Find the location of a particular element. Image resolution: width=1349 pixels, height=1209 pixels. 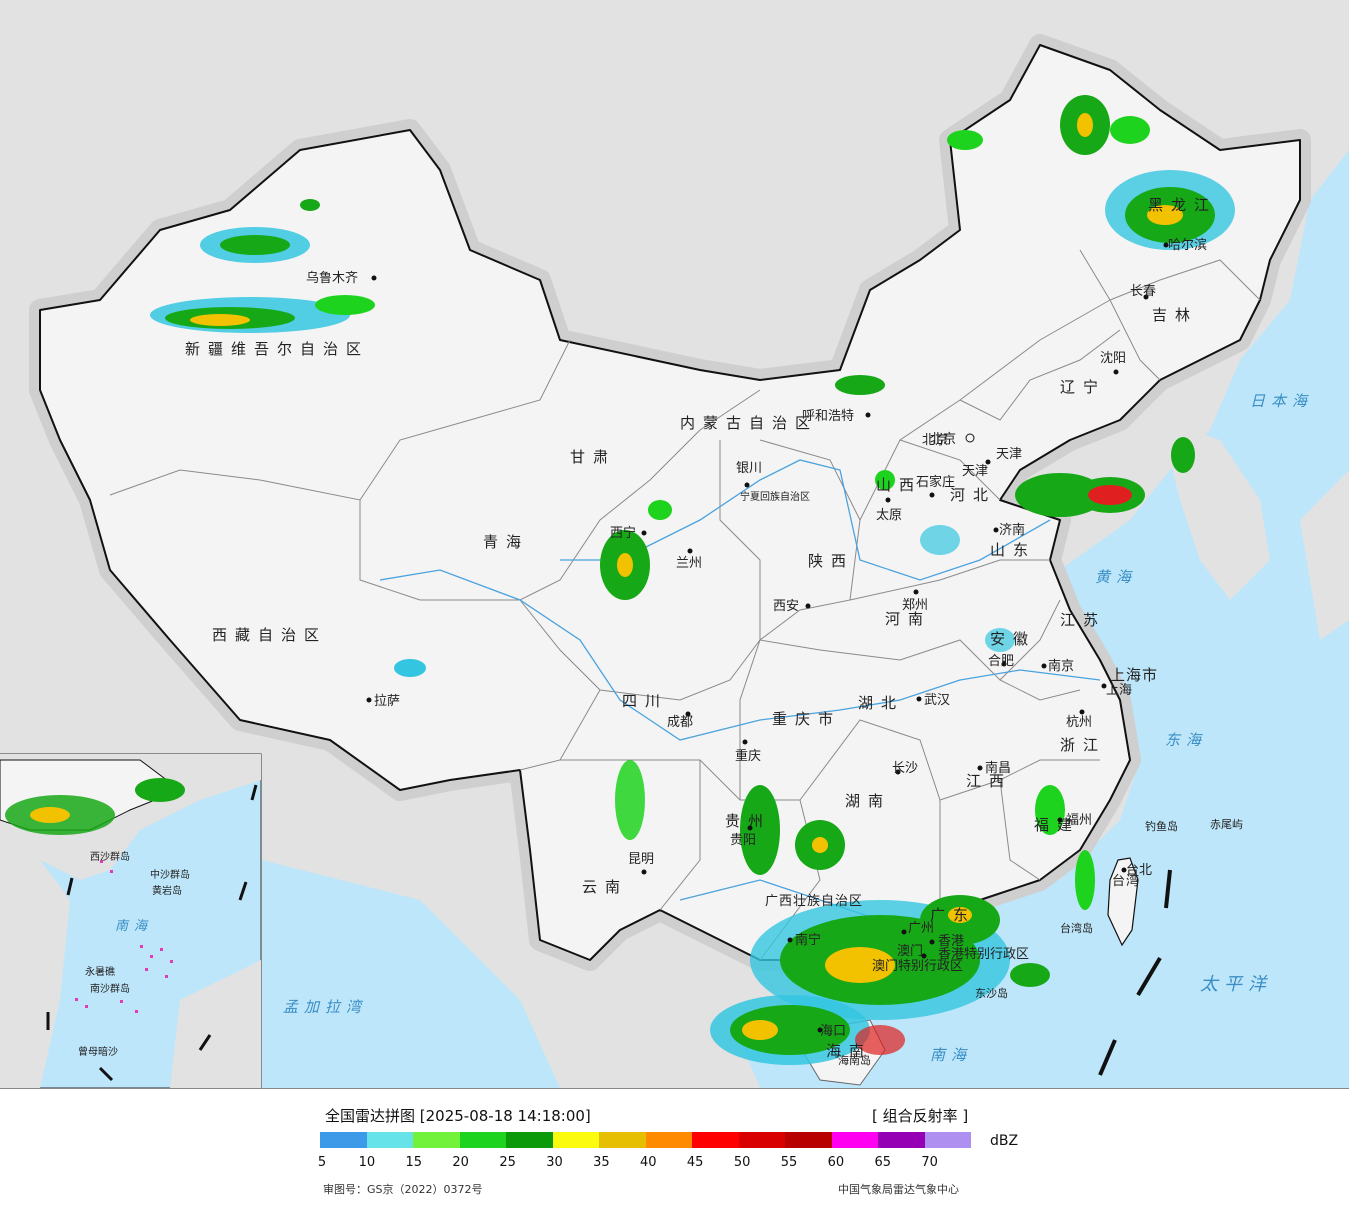

city-guiyang: 贵阳 is located at coordinates (743, 840).